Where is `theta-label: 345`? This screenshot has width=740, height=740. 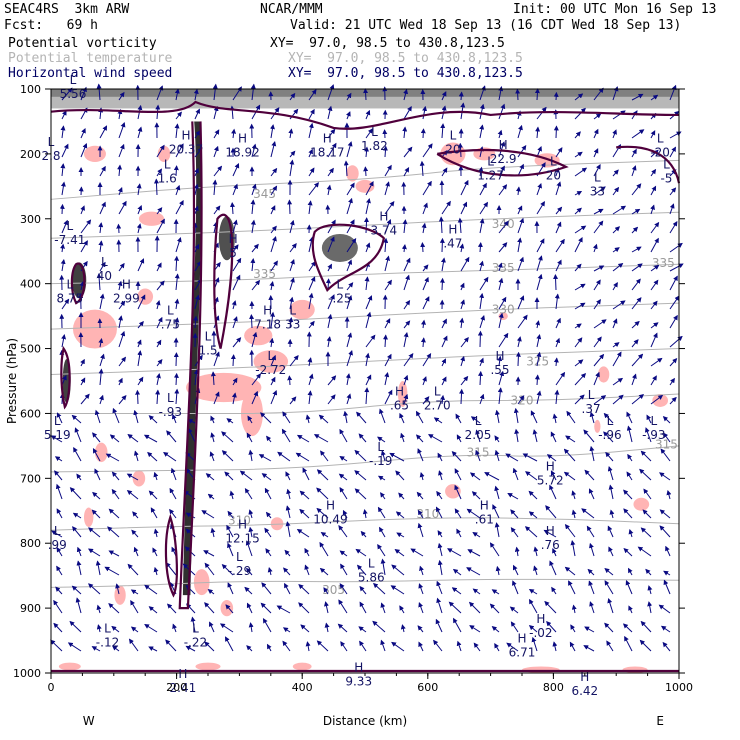
theta-label: 345 is located at coordinates (264, 194).